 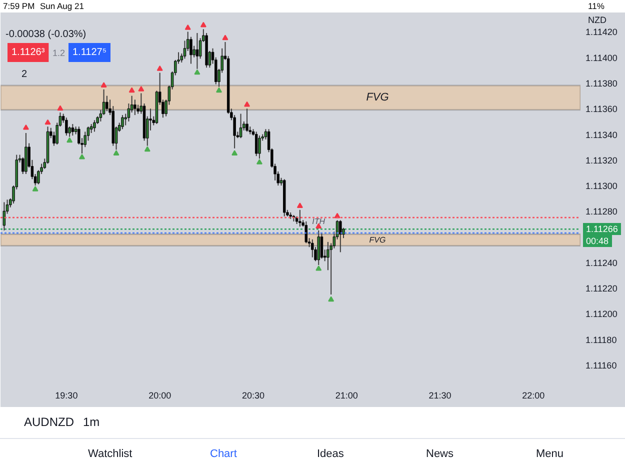 What do you see at coordinates (110, 454) in the screenshot?
I see `text: Watchlist` at bounding box center [110, 454].